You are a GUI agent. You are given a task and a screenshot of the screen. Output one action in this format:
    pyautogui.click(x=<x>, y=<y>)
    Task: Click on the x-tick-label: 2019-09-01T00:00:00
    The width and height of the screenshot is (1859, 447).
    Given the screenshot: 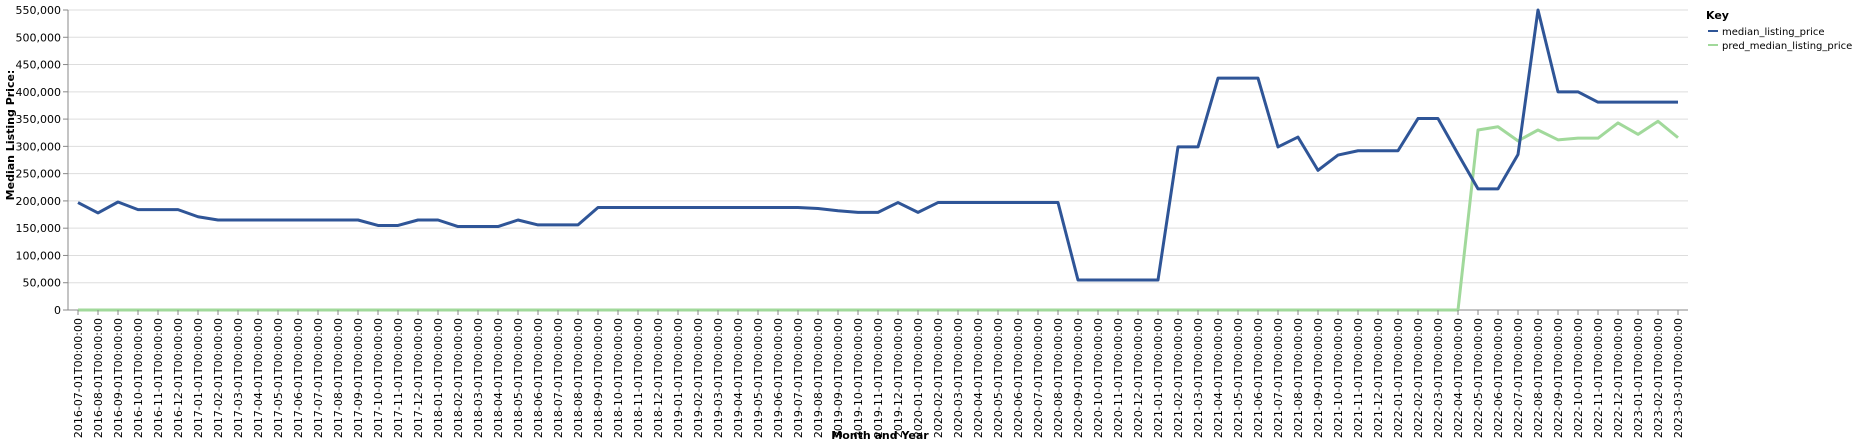 What is the action you would take?
    pyautogui.click(x=838, y=378)
    